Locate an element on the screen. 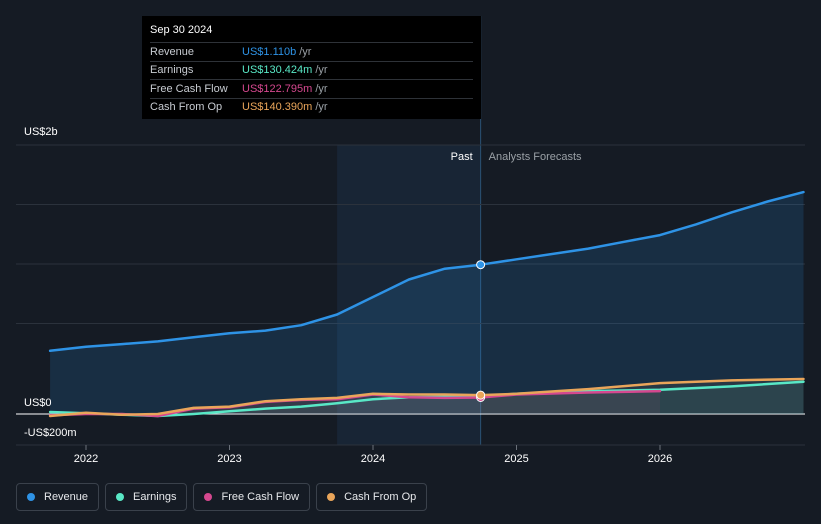 This screenshot has width=821, height=524. x-tick-label: 2026 is located at coordinates (660, 459).